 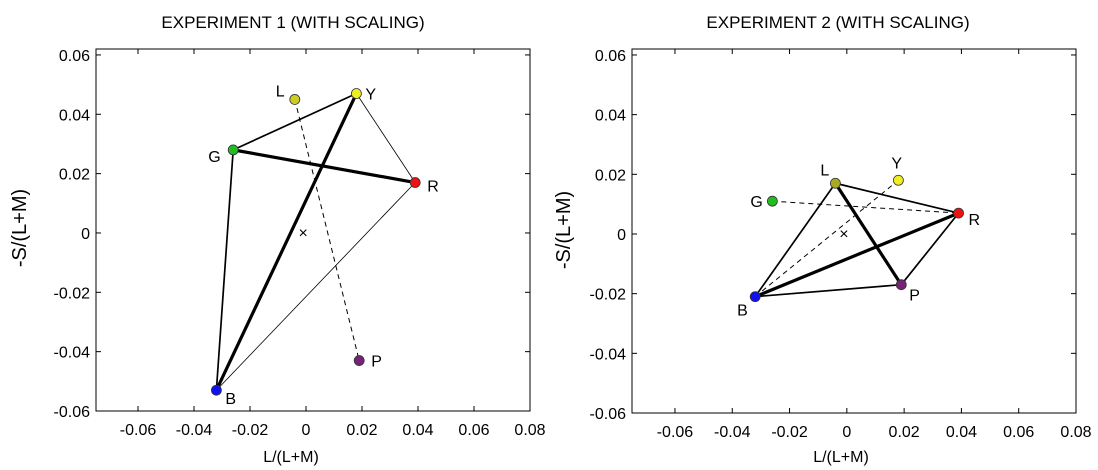 What do you see at coordinates (930, 249) in the screenshot?
I see `connector-line-r-p` at bounding box center [930, 249].